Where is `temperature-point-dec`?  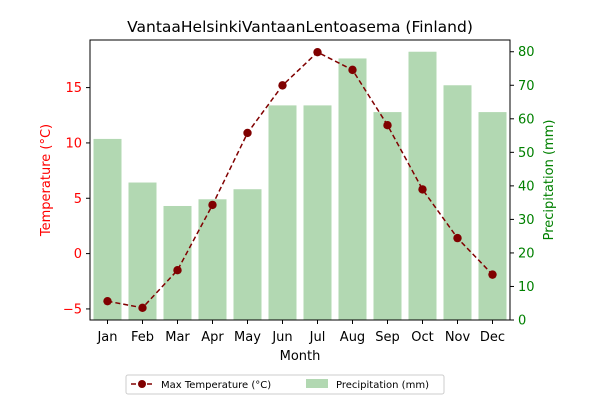 temperature-point-dec is located at coordinates (492, 274).